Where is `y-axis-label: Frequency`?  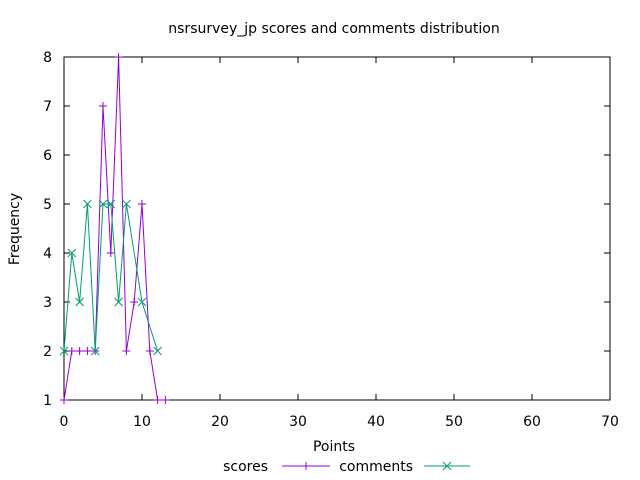
y-axis-label: Frequency is located at coordinates (15, 229).